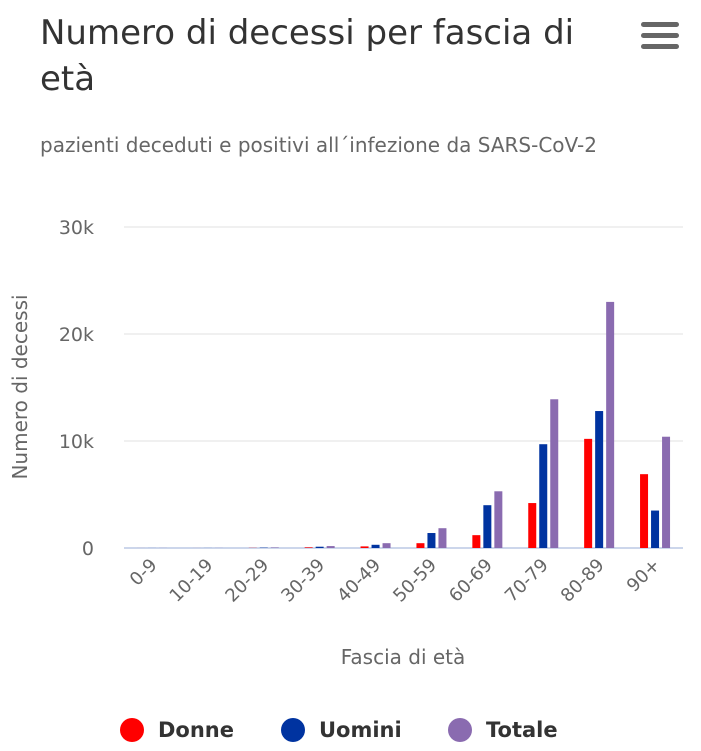 Image resolution: width=701 pixels, height=751 pixels. Describe the element at coordinates (20, 386) in the screenshot. I see `y-axis-label: Numero di decessi` at that location.